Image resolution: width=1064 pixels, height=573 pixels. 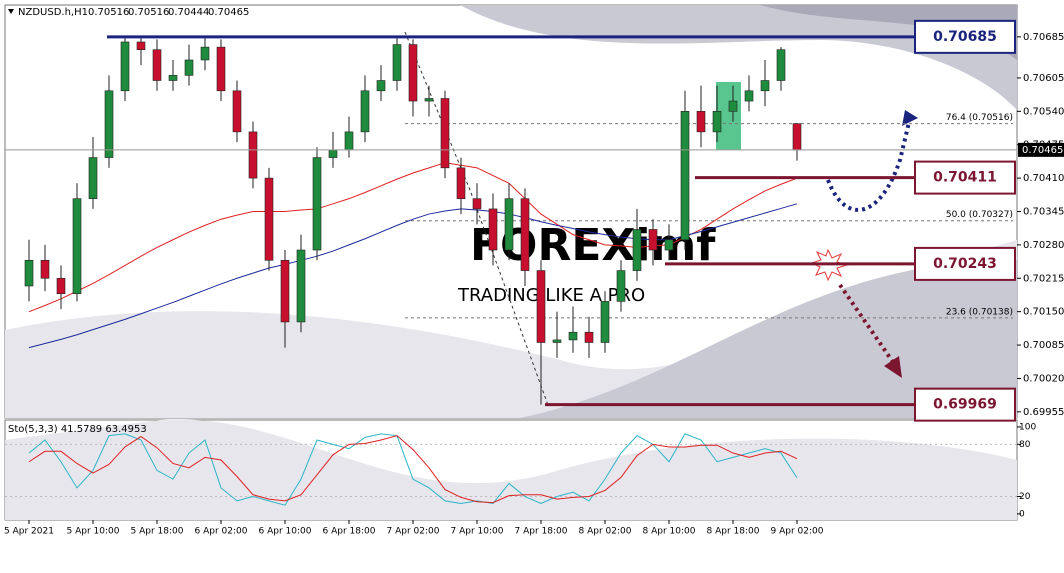 I want to click on level-label: 0.70685, so click(x=965, y=37).